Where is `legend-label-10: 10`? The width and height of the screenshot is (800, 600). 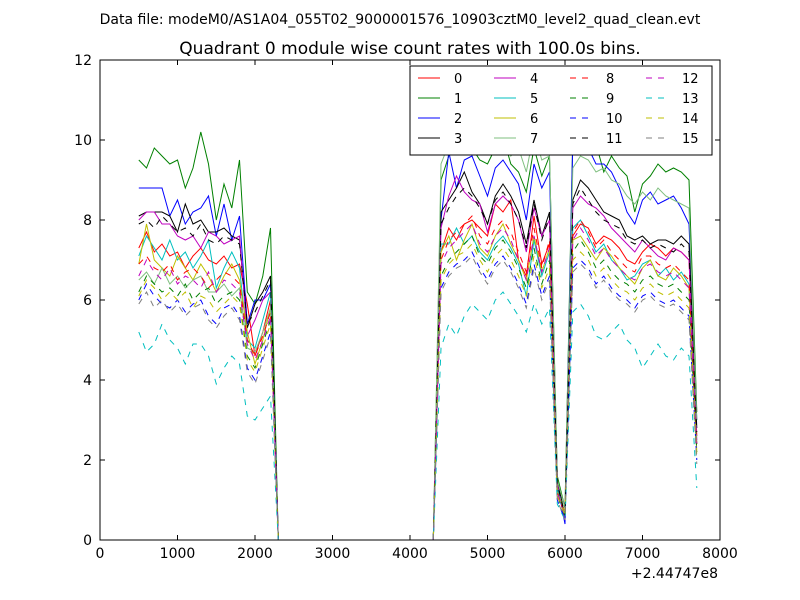 legend-label-10: 10 is located at coordinates (614, 119).